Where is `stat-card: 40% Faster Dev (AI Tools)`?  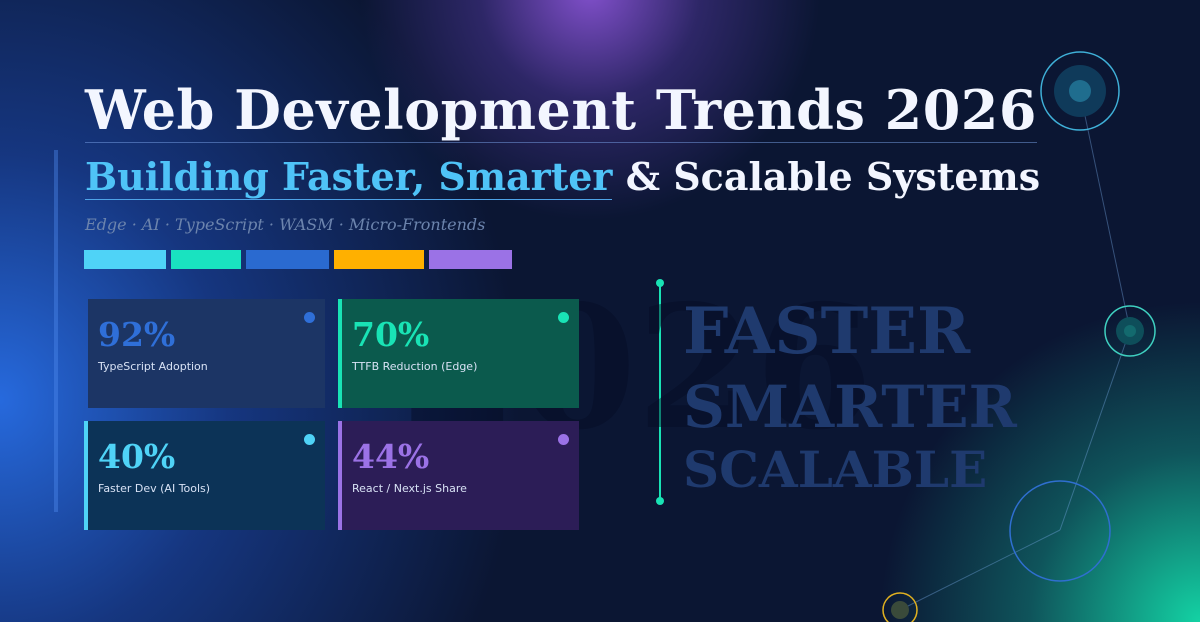 stat-card: 40% Faster Dev (AI Tools) is located at coordinates (204, 475).